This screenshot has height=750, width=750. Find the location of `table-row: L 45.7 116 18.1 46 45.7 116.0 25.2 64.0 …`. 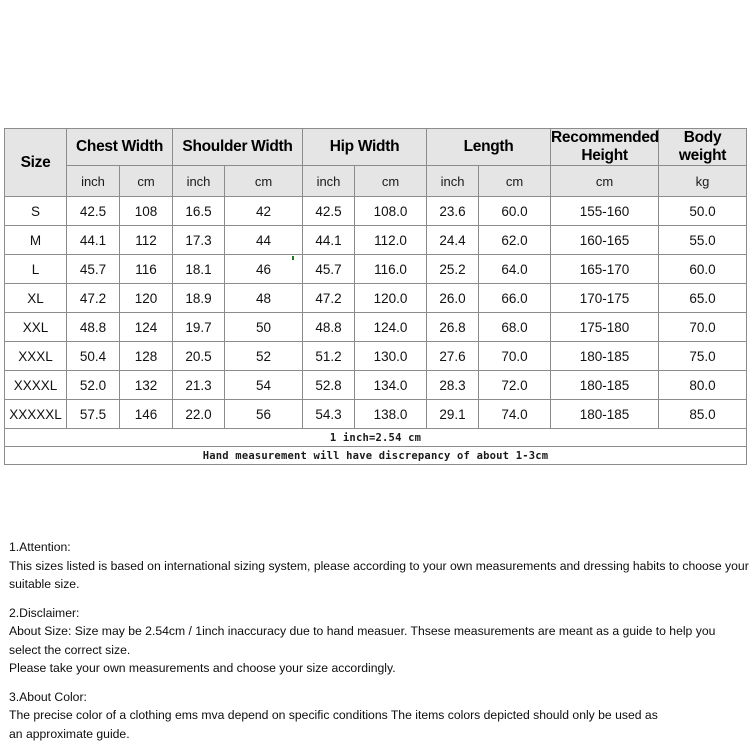

table-row: L 45.7 116 18.1 46 45.7 116.0 25.2 64.0 … is located at coordinates (376, 269).